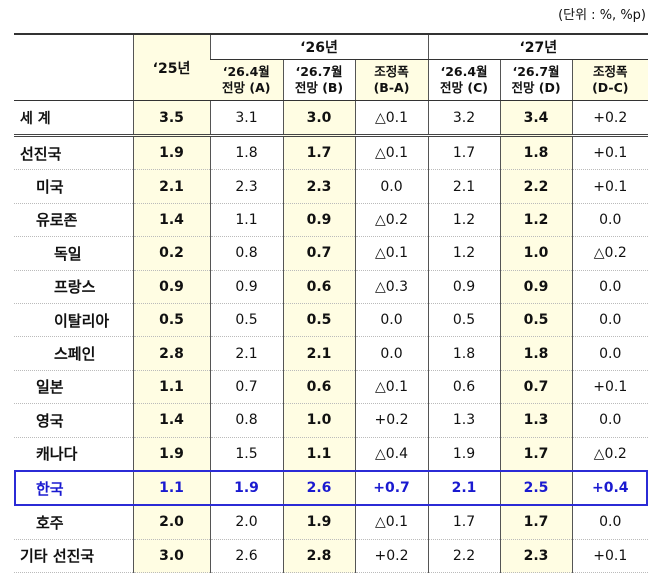  What do you see at coordinates (536, 87) in the screenshot?
I see `header-text: 전망 (D)` at bounding box center [536, 87].